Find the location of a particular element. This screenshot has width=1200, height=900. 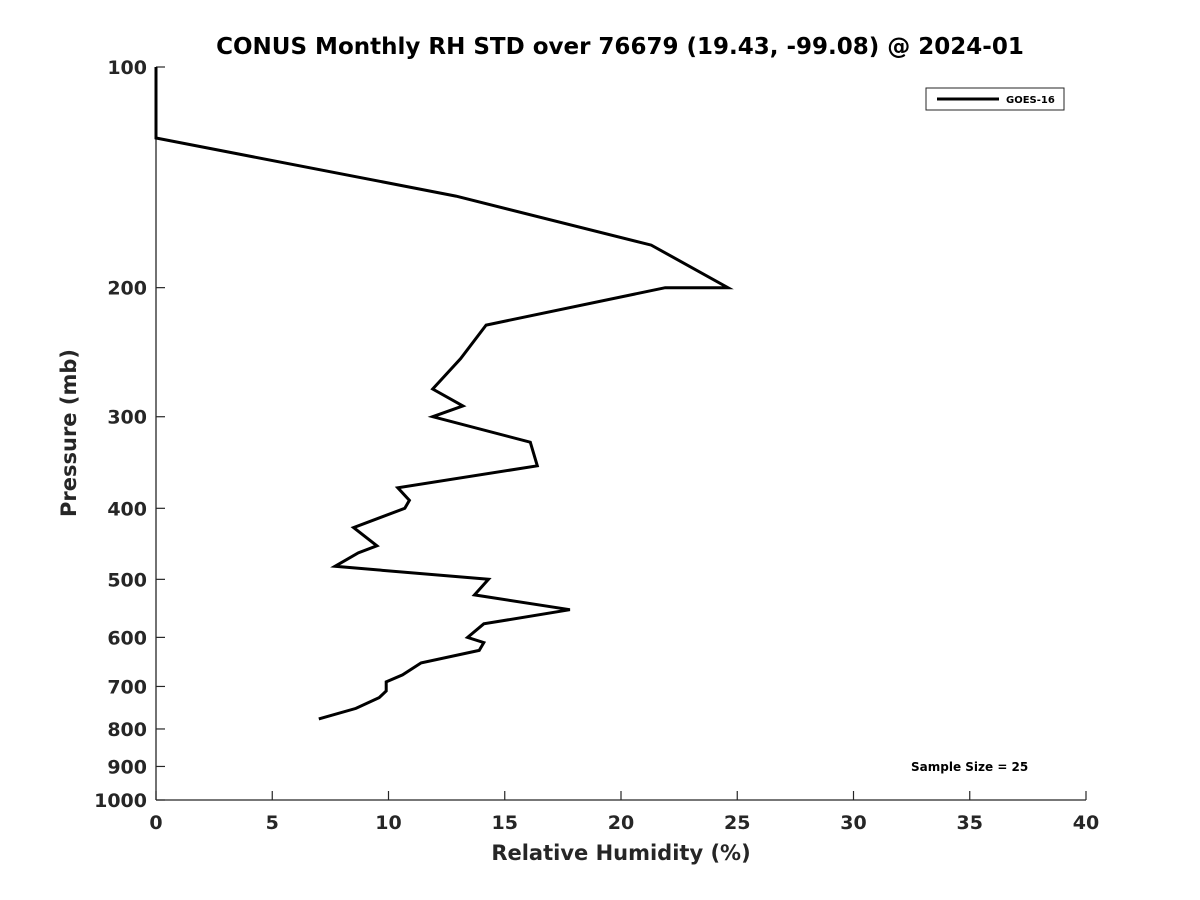

y-tick-label: 1000 is located at coordinates (120, 801).